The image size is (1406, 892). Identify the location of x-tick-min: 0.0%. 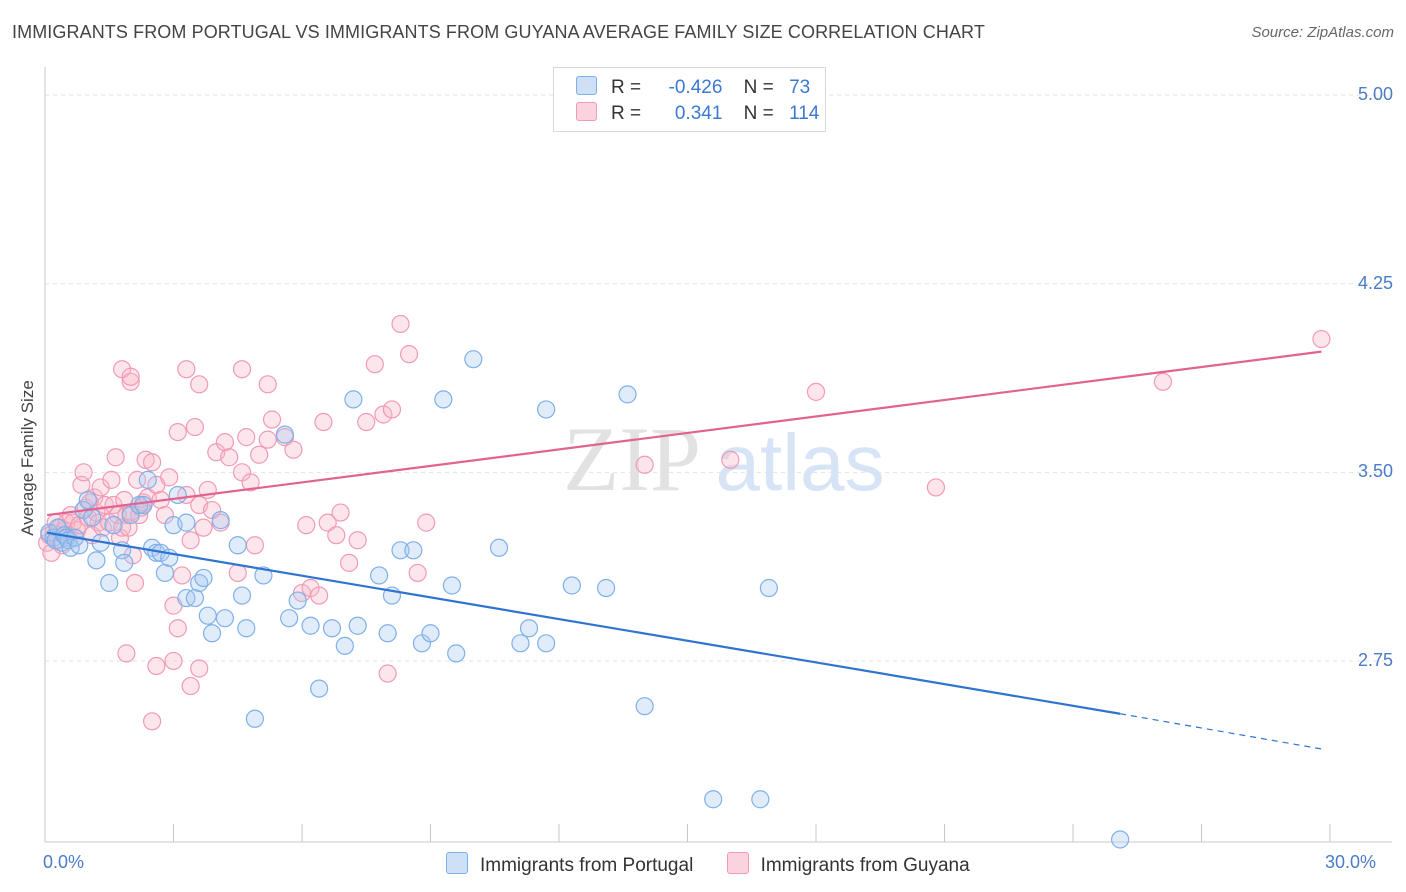
(64, 862).